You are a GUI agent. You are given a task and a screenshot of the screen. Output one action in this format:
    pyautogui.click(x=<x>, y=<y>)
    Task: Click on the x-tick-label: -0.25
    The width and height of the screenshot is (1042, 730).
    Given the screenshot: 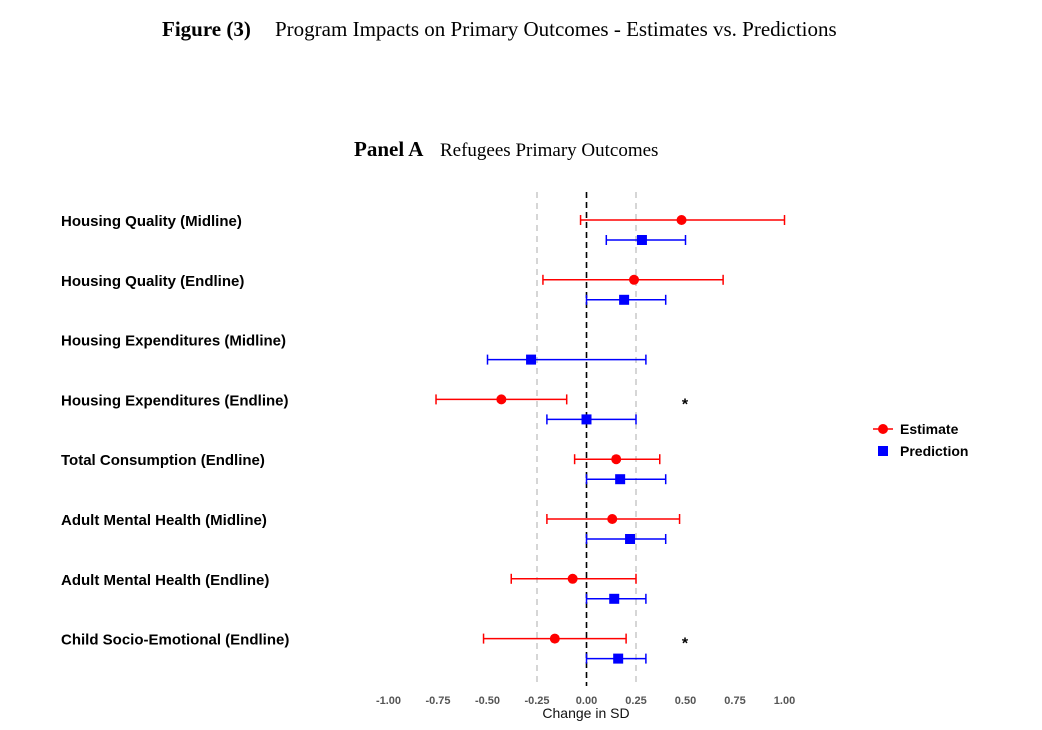 What is the action you would take?
    pyautogui.click(x=536, y=701)
    